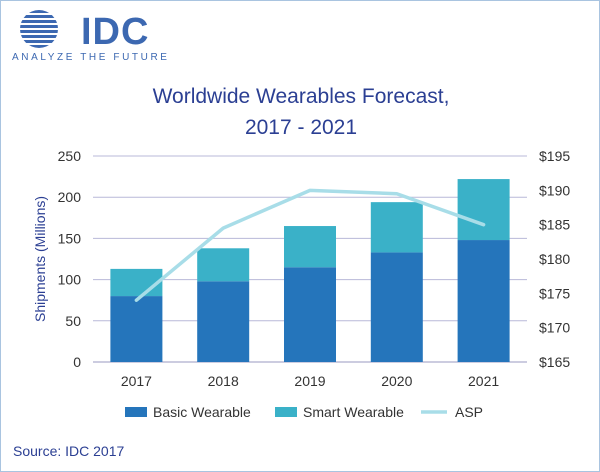 The image size is (600, 472). I want to click on y-tick-label: 250, so click(70, 156).